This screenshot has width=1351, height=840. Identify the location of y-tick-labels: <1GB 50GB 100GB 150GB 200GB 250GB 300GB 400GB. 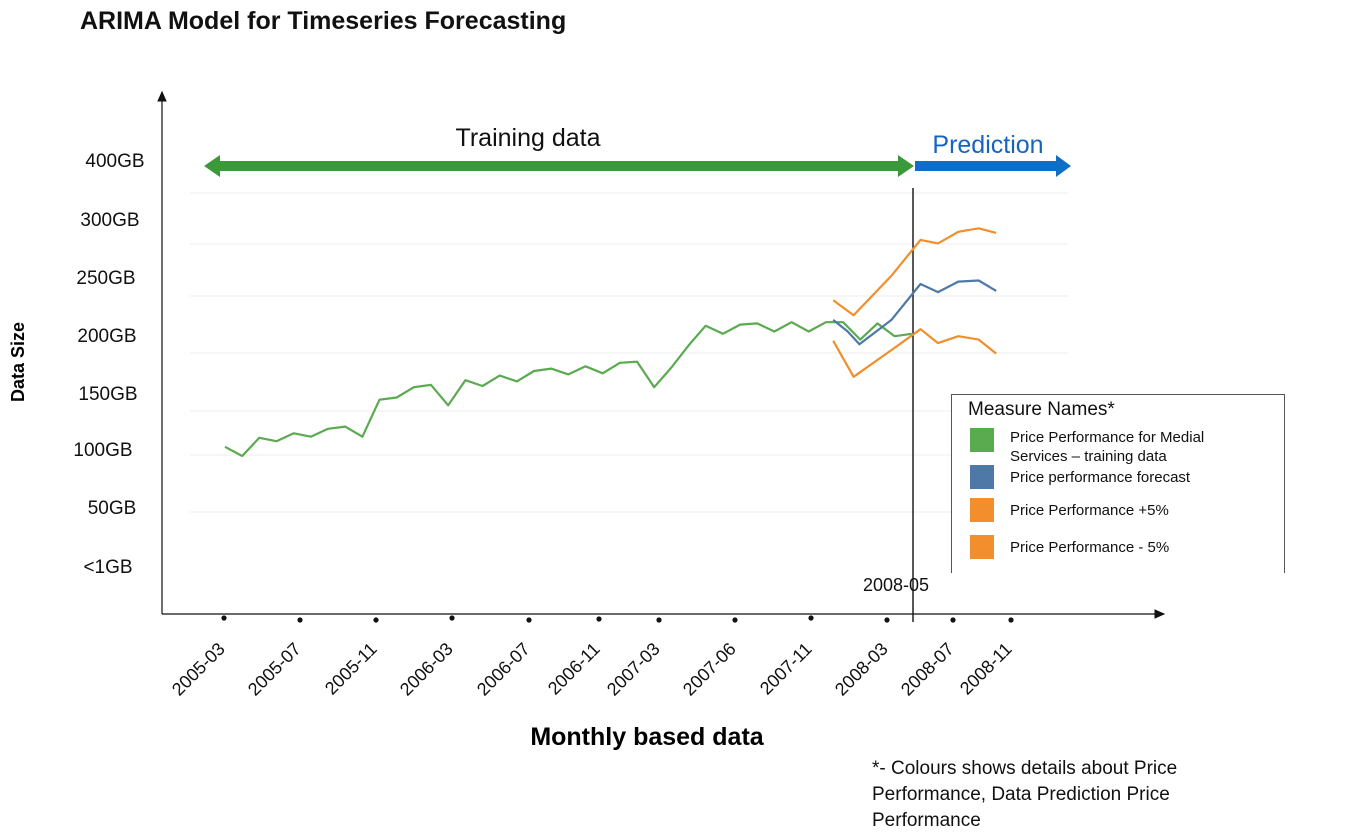
(108, 364).